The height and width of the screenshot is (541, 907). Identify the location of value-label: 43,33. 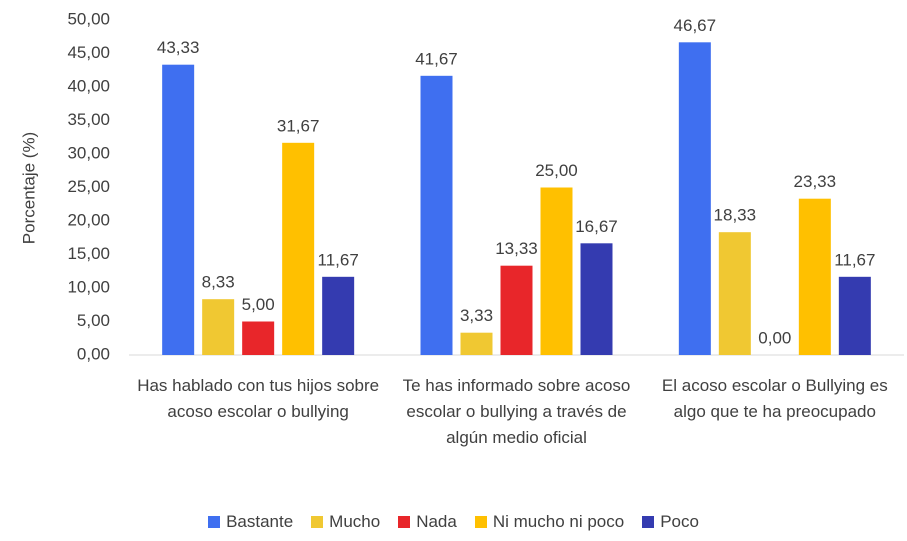
(178, 47).